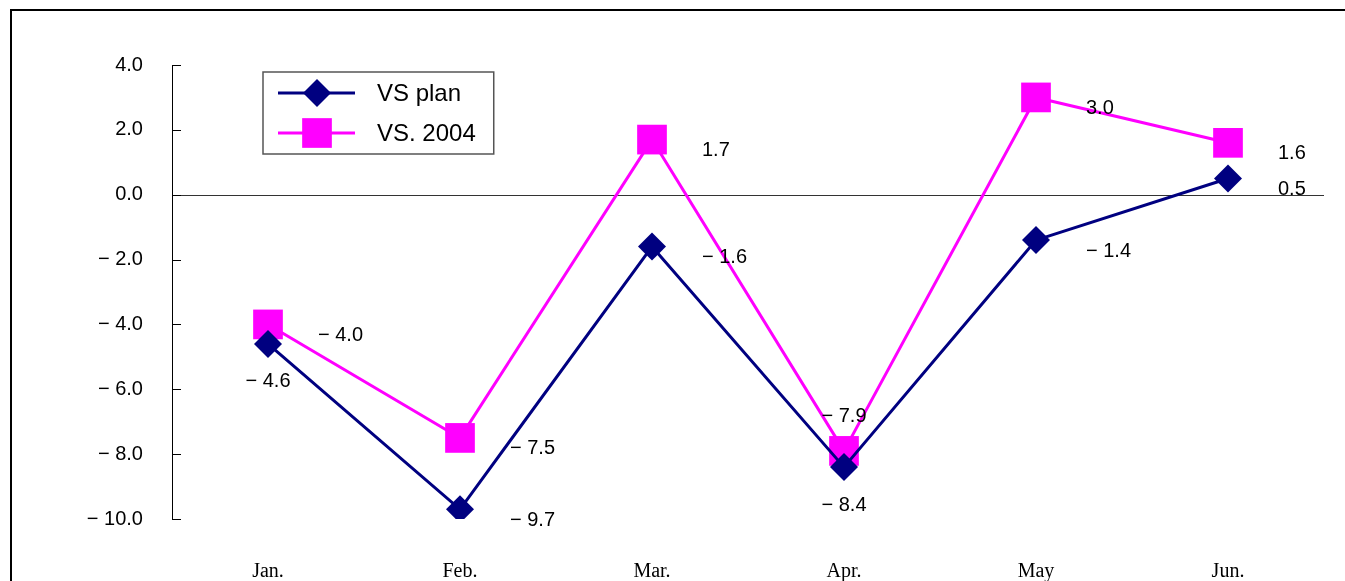 This screenshot has height=581, width=1345. What do you see at coordinates (1036, 570) in the screenshot?
I see `x-tick-label: May` at bounding box center [1036, 570].